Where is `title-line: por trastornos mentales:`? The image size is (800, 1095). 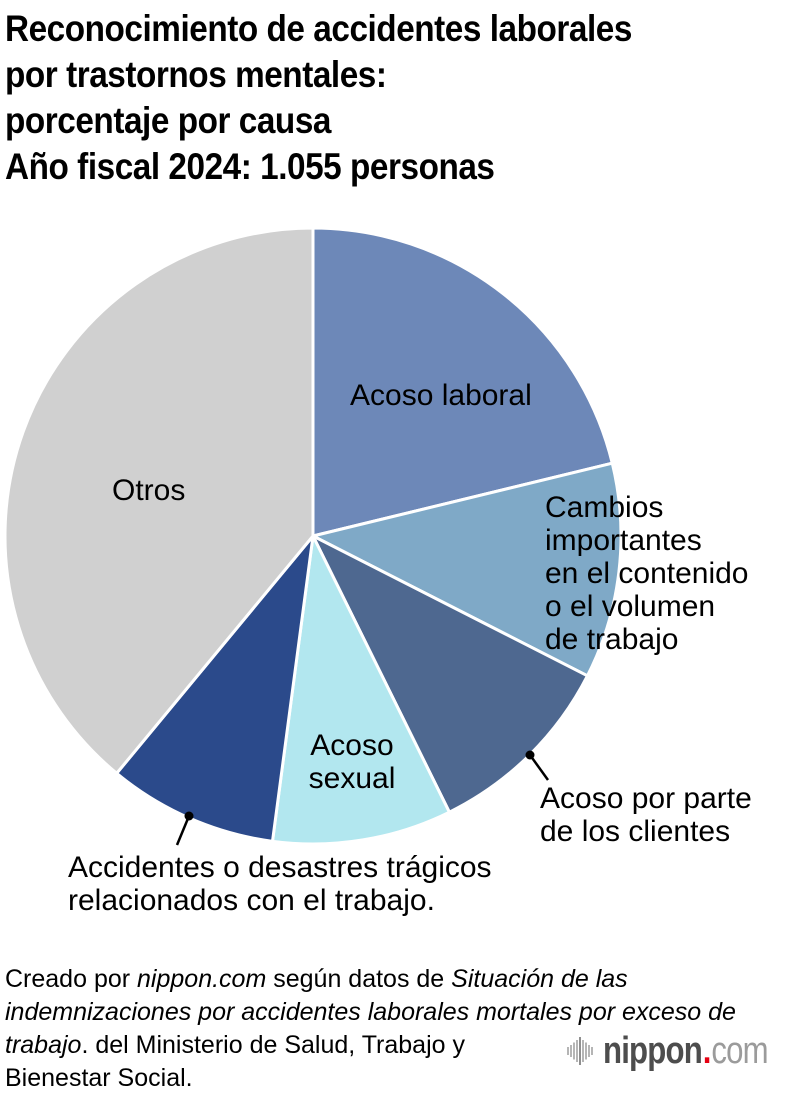 title-line: por trastornos mentales: is located at coordinates (196, 74).